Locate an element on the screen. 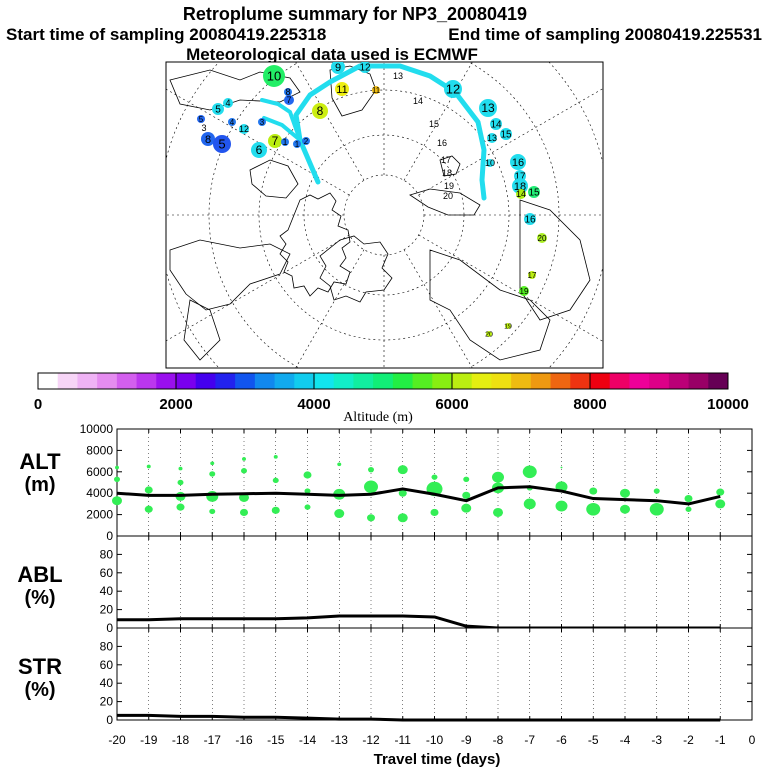 This screenshot has width=768, height=768. y-tick-label: 60 is located at coordinates (107, 573).